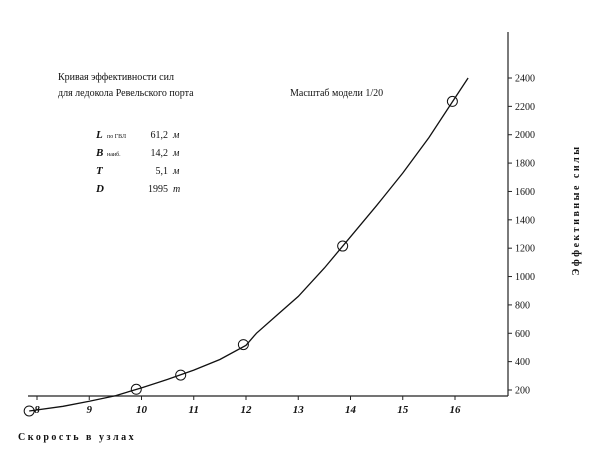 The height and width of the screenshot is (454, 600). What do you see at coordinates (247, 410) in the screenshot?
I see `x-tick-label: 12` at bounding box center [247, 410].